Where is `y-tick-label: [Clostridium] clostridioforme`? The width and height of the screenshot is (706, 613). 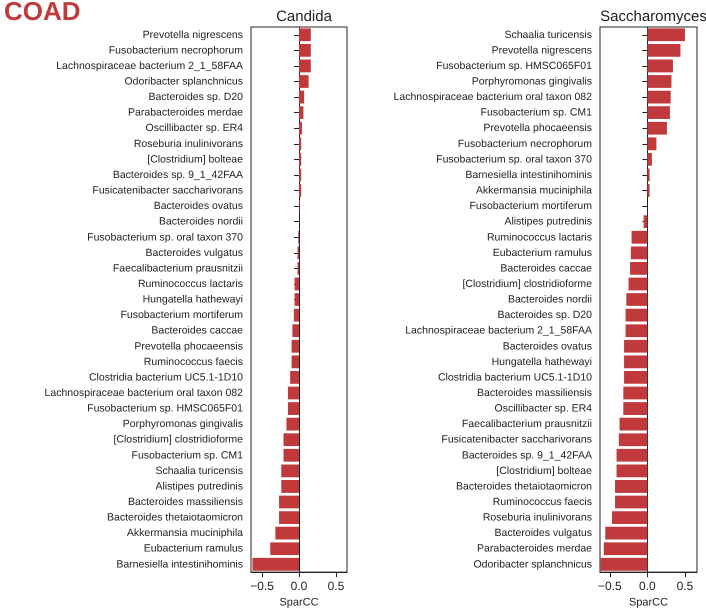
y-tick-label: [Clostridium] clostridioforme is located at coordinates (178, 440).